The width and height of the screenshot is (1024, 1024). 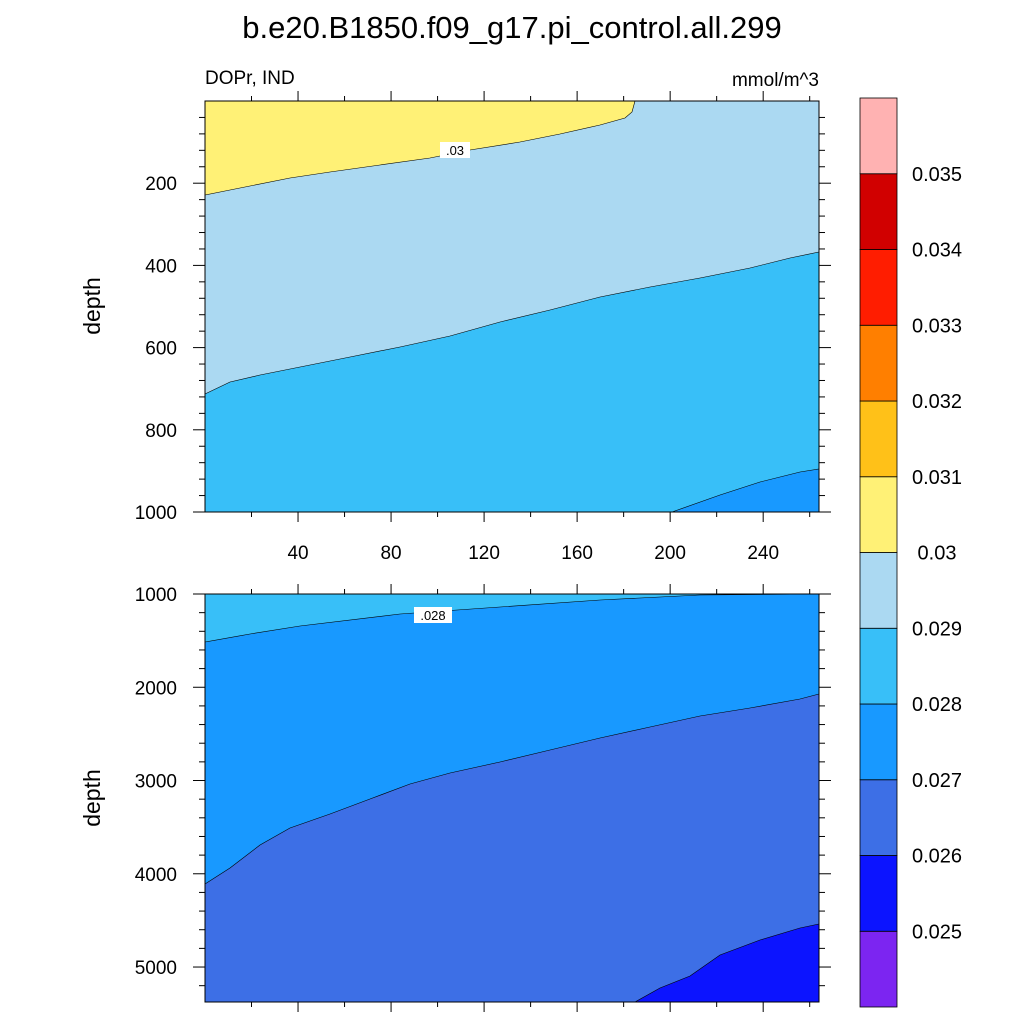 I want to click on upper-y-tick-labels: 200 400 600 800 1000, so click(x=156, y=349).